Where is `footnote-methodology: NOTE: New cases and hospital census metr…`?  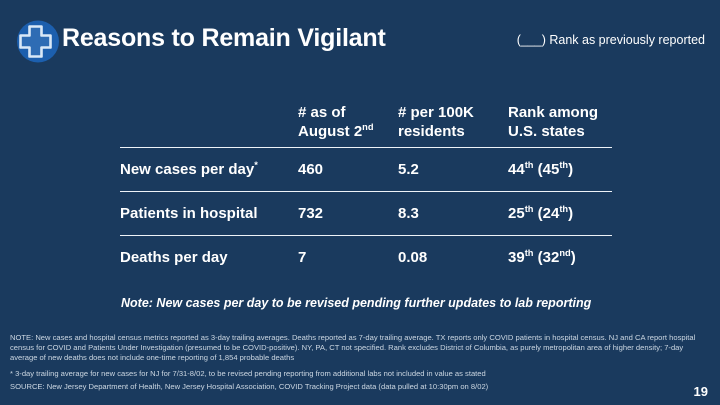 footnote-methodology: NOTE: New cases and hospital census metr… is located at coordinates (353, 347).